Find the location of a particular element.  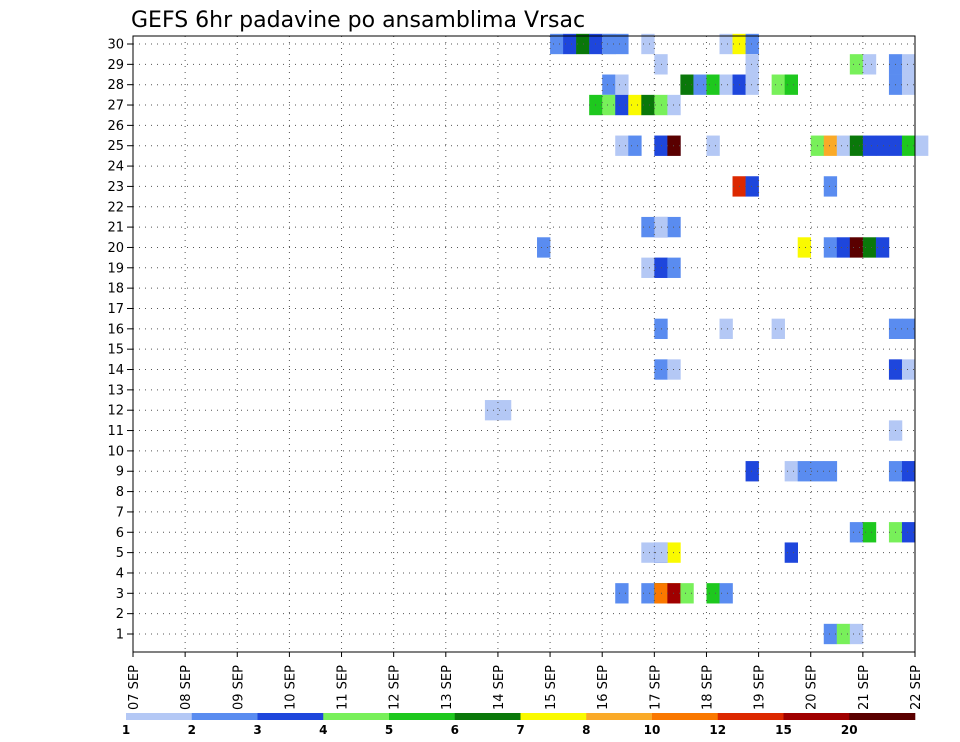

x-tick-label: 15 SEP is located at coordinates (551, 687).